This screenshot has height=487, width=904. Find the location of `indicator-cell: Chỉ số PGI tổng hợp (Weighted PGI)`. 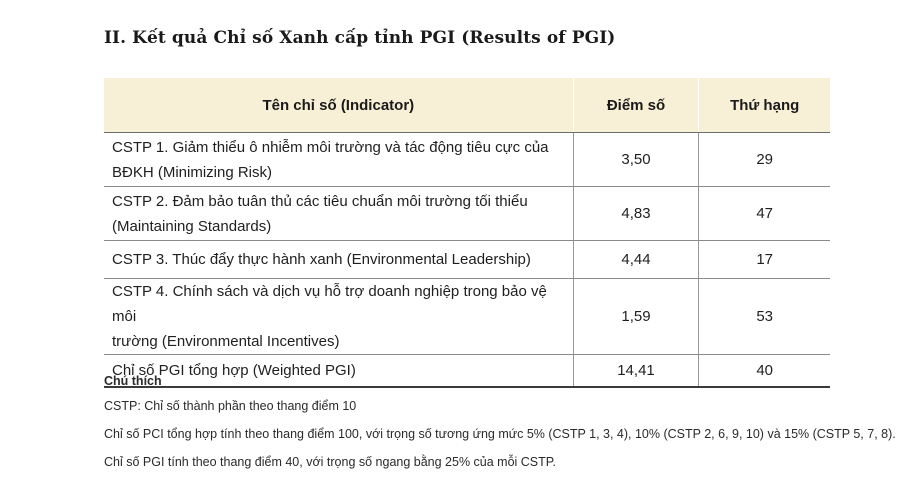

indicator-cell: Chỉ số PGI tổng hợp (Weighted PGI) is located at coordinates (339, 371).